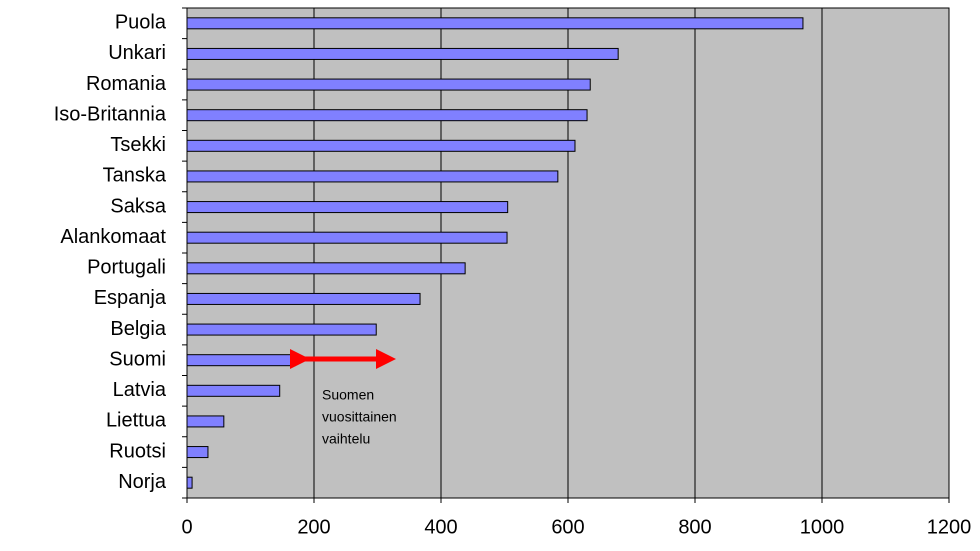 The height and width of the screenshot is (551, 980). What do you see at coordinates (138, 329) in the screenshot?
I see `y-tick-label: Belgia` at bounding box center [138, 329].